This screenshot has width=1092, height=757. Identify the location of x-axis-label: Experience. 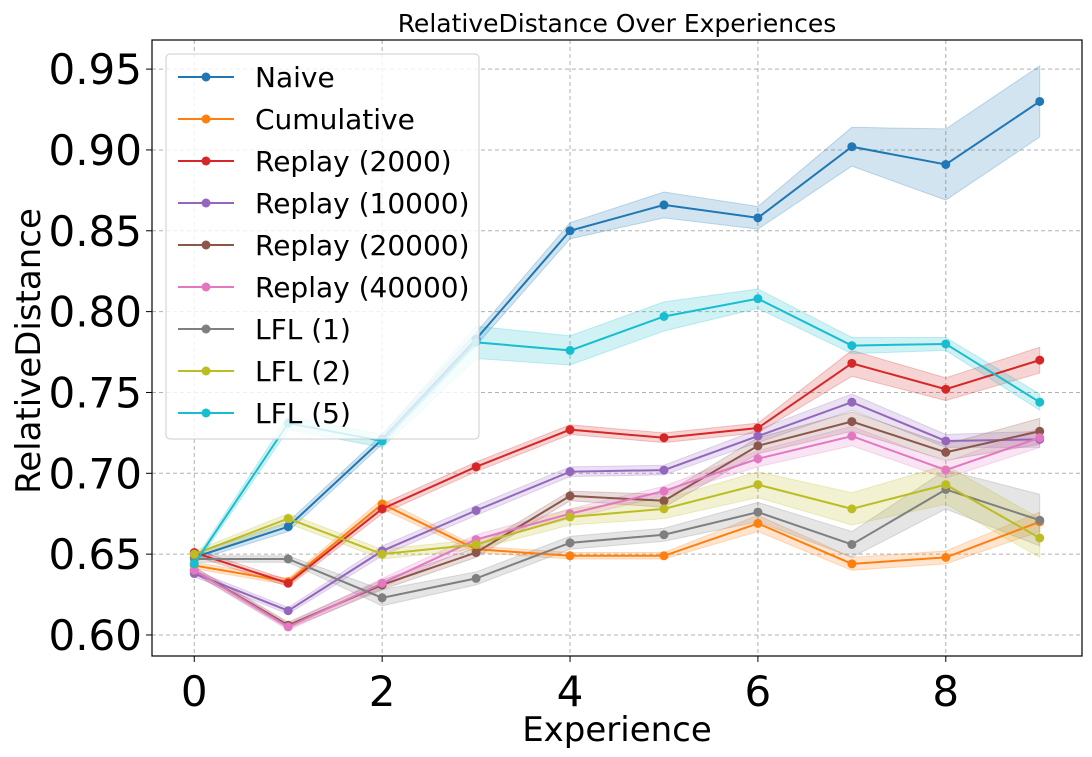
(617, 730).